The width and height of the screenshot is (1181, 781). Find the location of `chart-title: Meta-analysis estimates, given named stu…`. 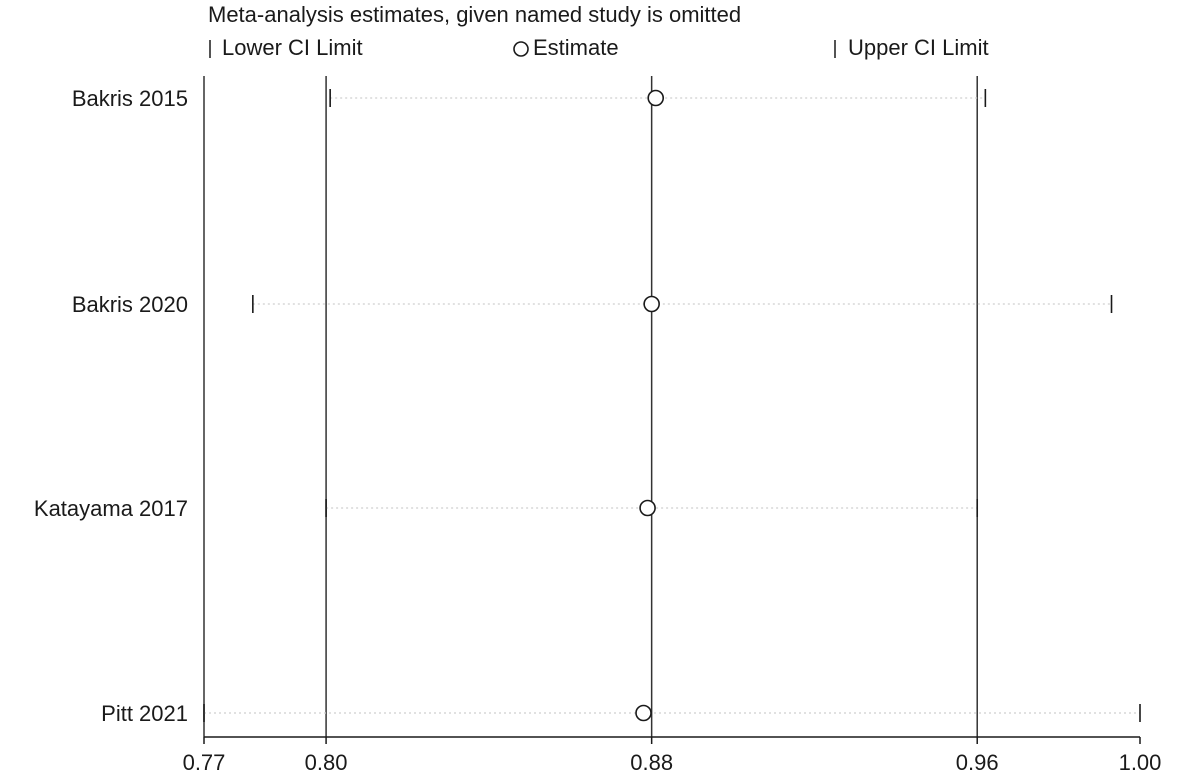

chart-title: Meta-analysis estimates, given named stu… is located at coordinates (474, 14).